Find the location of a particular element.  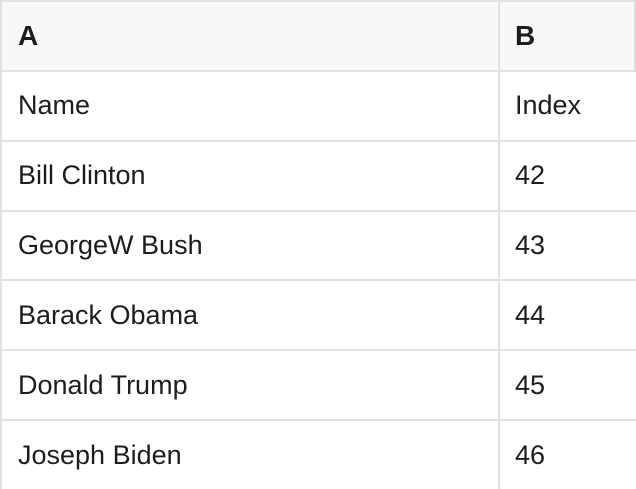

cell-index-45: 45 is located at coordinates (530, 384).